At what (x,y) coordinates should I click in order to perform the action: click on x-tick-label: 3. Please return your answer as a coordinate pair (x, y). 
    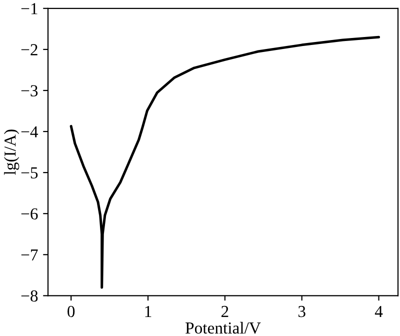
    Looking at the image, I should click on (302, 312).